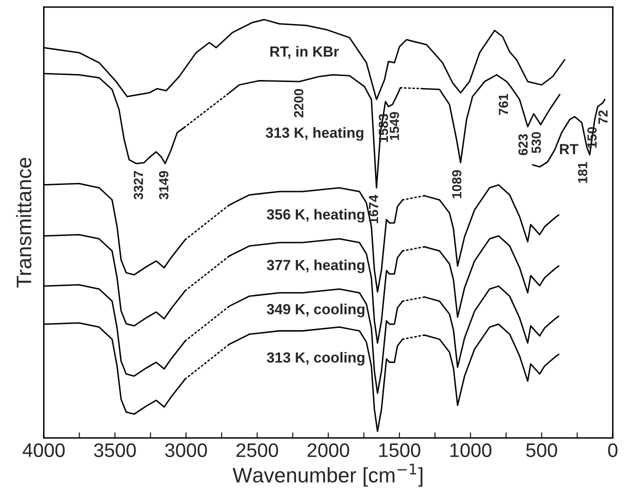  What do you see at coordinates (315, 359) in the screenshot?
I see `series-label: 313 K, cooling` at bounding box center [315, 359].